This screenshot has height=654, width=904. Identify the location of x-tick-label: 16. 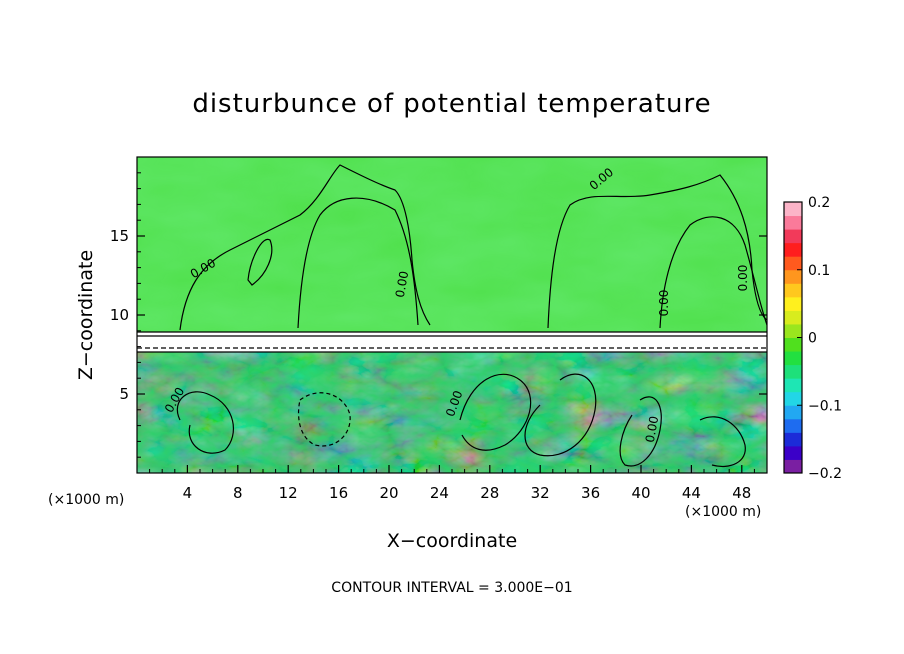
(338, 493).